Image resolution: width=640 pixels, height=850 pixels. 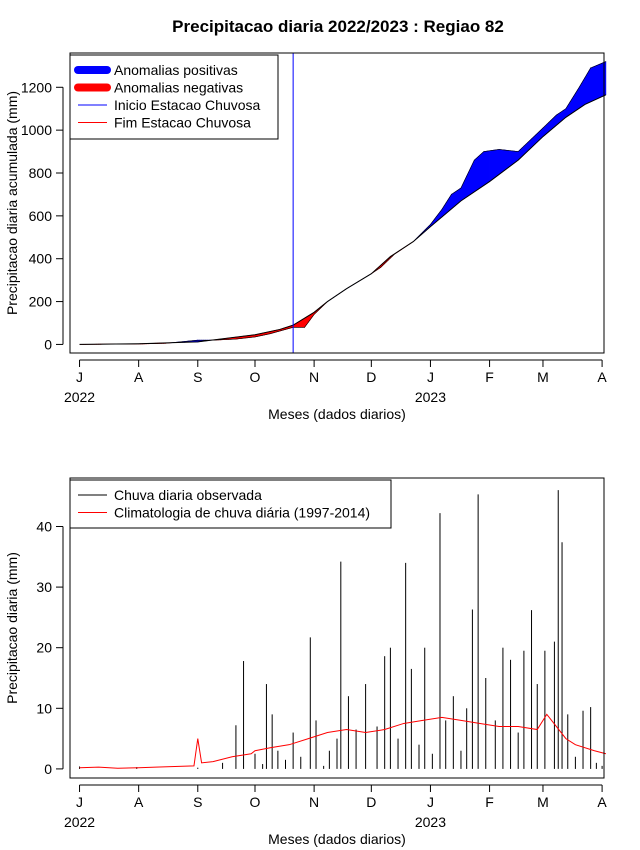 I want to click on bottom-x-tick-label: D, so click(x=371, y=802).